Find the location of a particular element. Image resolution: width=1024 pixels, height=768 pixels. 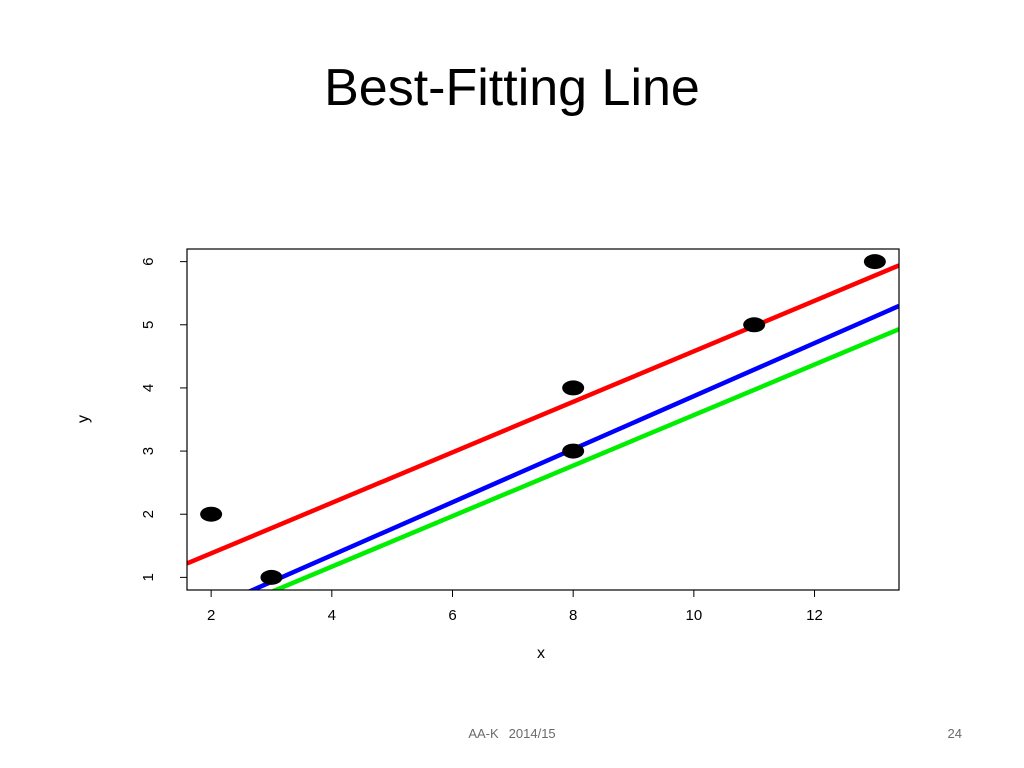

y-tick-label: 2 is located at coordinates (148, 514).